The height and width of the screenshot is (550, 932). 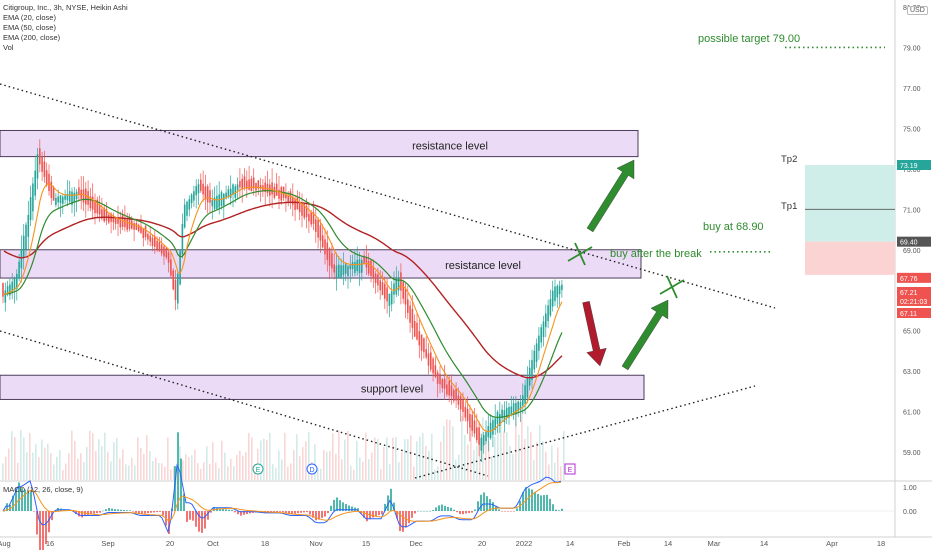 What do you see at coordinates (32, 37) in the screenshot?
I see `ema200-label: EMA (200, close)` at bounding box center [32, 37].